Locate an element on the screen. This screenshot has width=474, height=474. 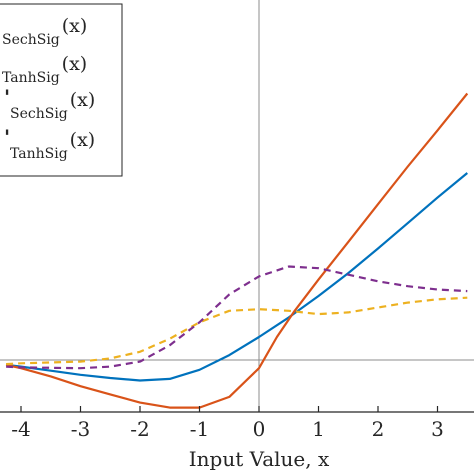
x-tick-label: -1 is located at coordinates (199, 429).